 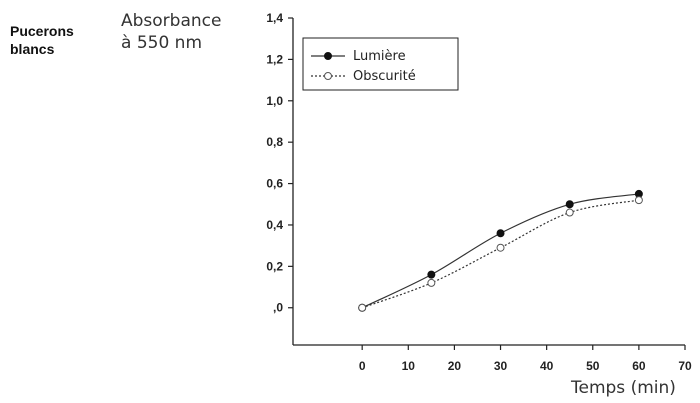 I want to click on y-axis-label: Absorbance à 550 nm, so click(x=171, y=32).